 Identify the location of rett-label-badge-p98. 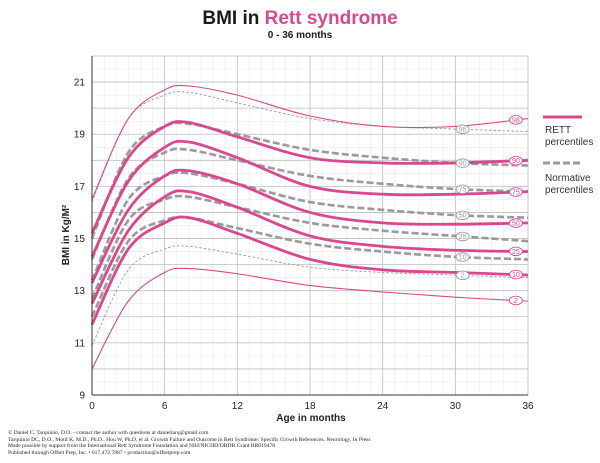
(515, 120).